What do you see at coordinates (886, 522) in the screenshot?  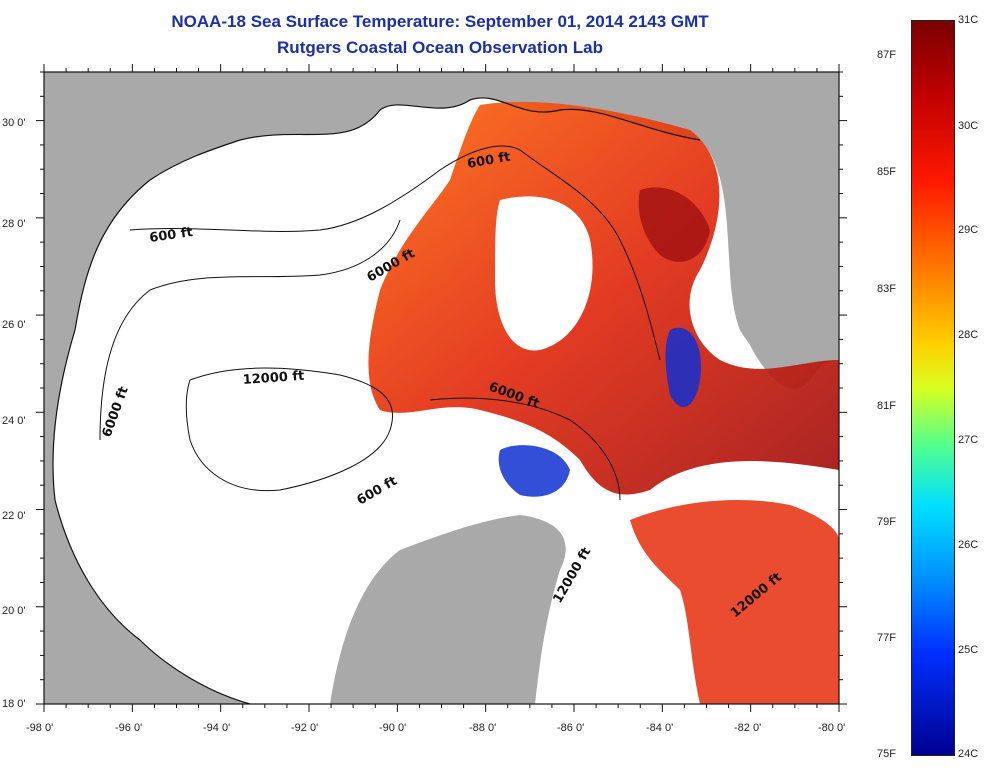 I see `colorbar-f-label: 79F` at bounding box center [886, 522].